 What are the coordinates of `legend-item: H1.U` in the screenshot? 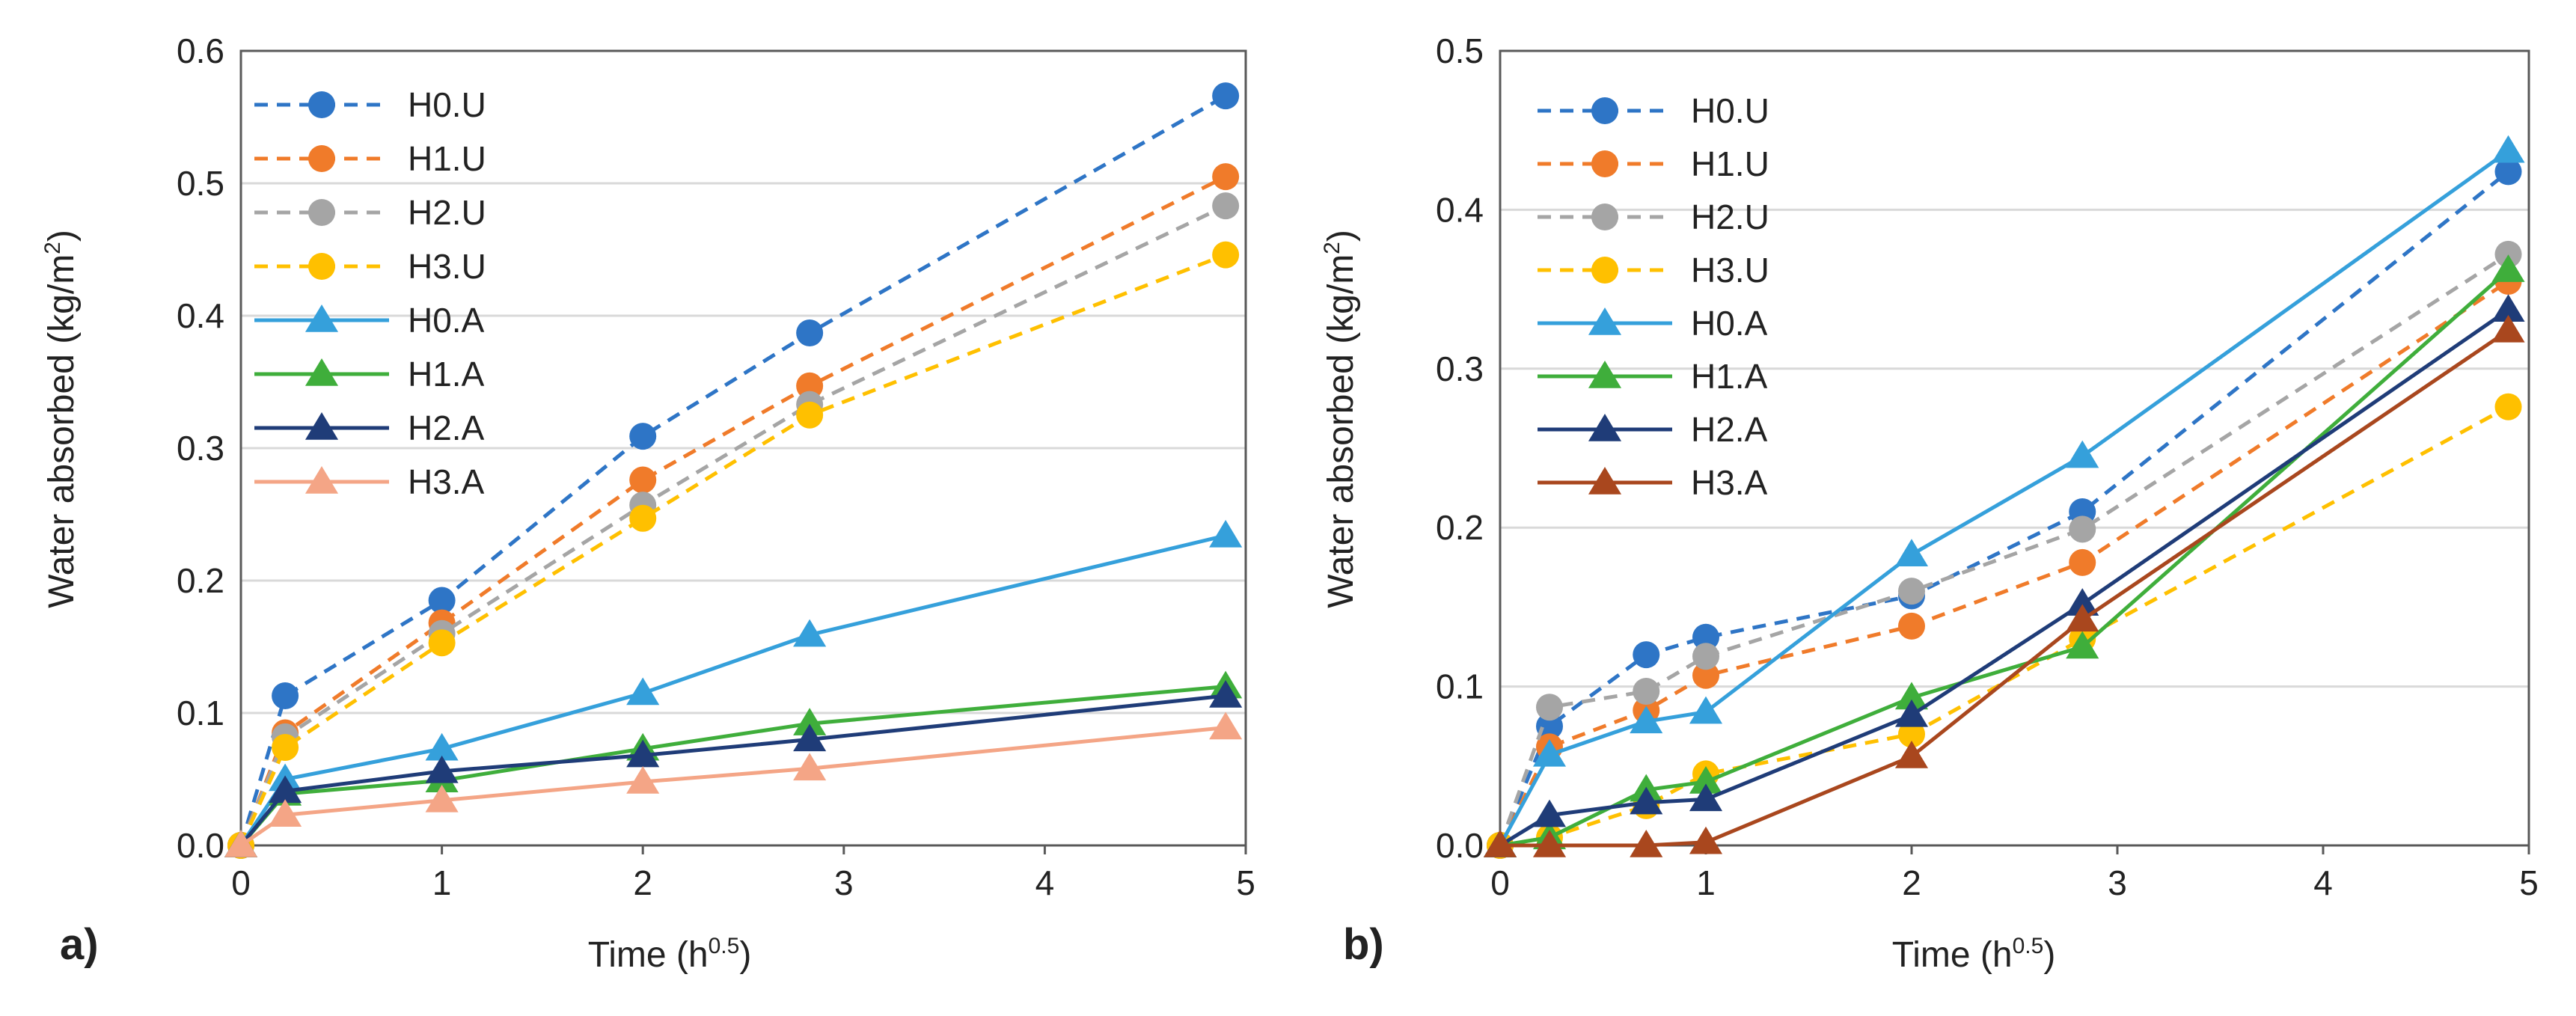 It's located at (370, 158).